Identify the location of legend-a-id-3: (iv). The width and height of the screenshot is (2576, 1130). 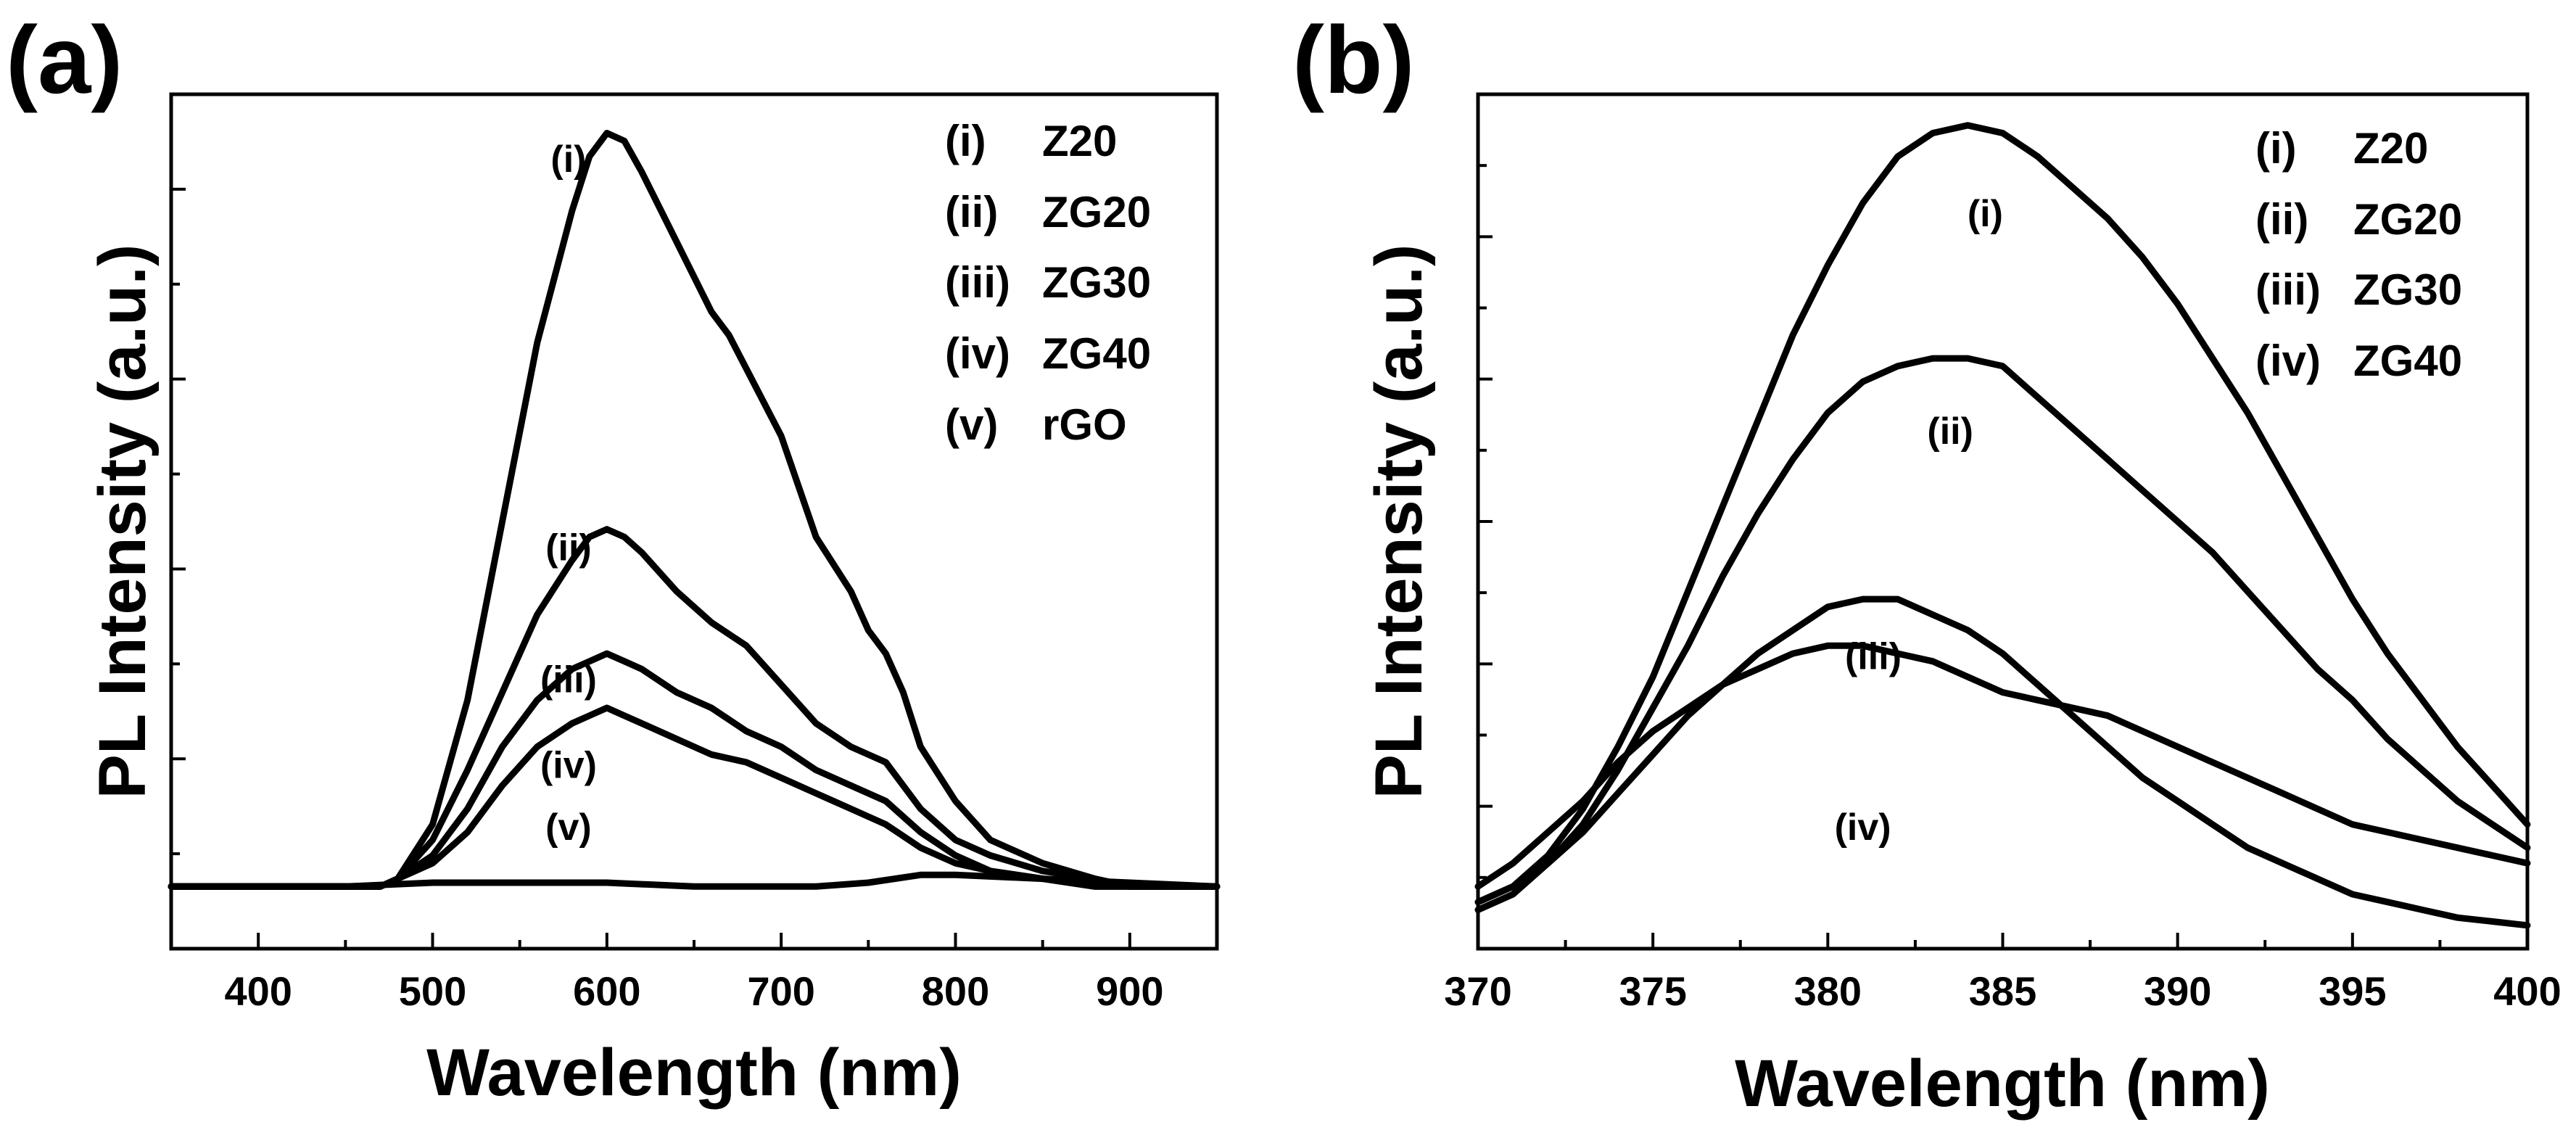
(978, 353).